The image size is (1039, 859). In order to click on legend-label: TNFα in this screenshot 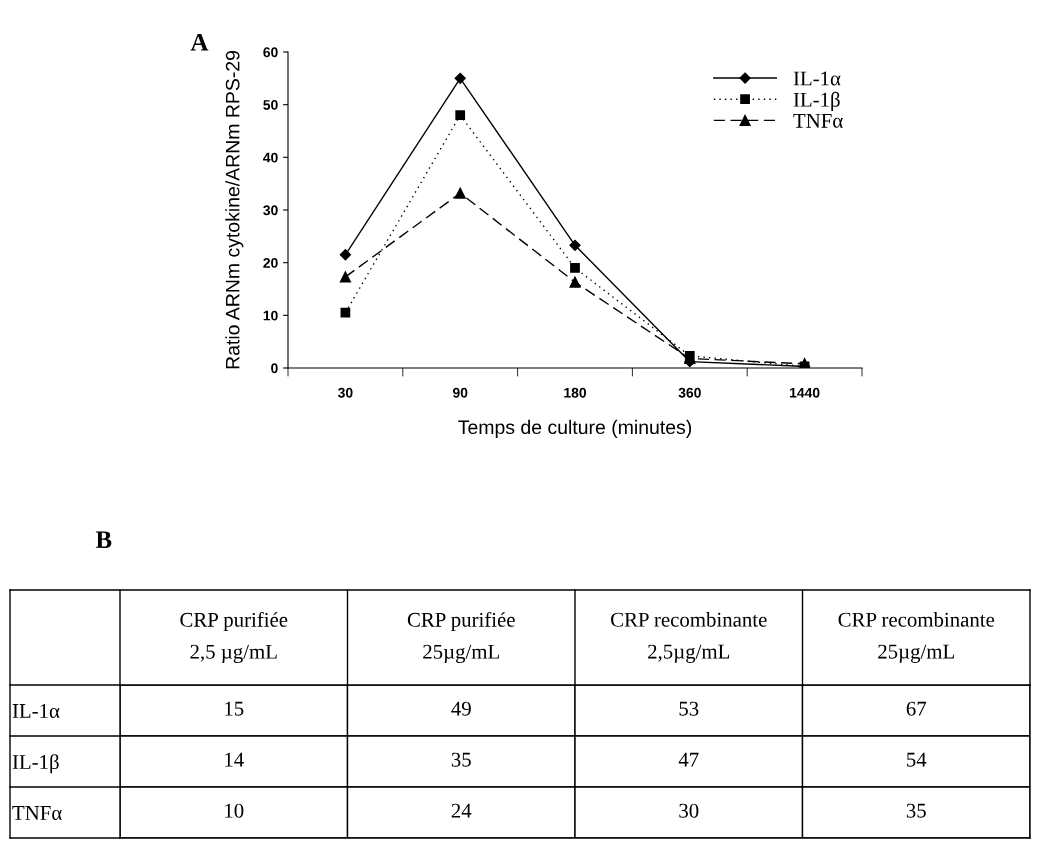, I will do `click(818, 120)`.